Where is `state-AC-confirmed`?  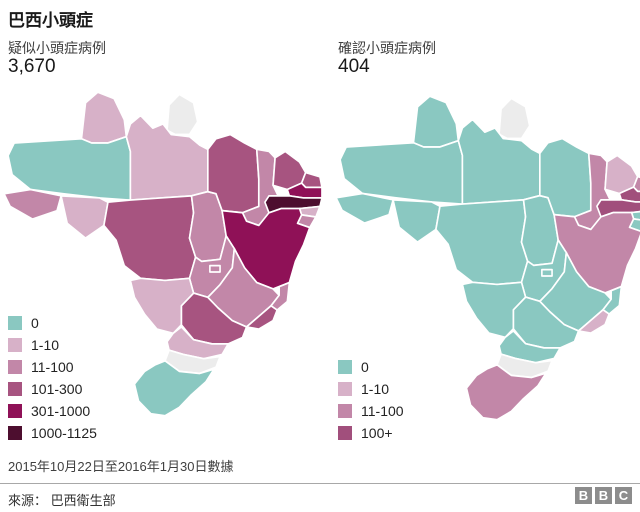 state-AC-confirmed is located at coordinates (364, 208).